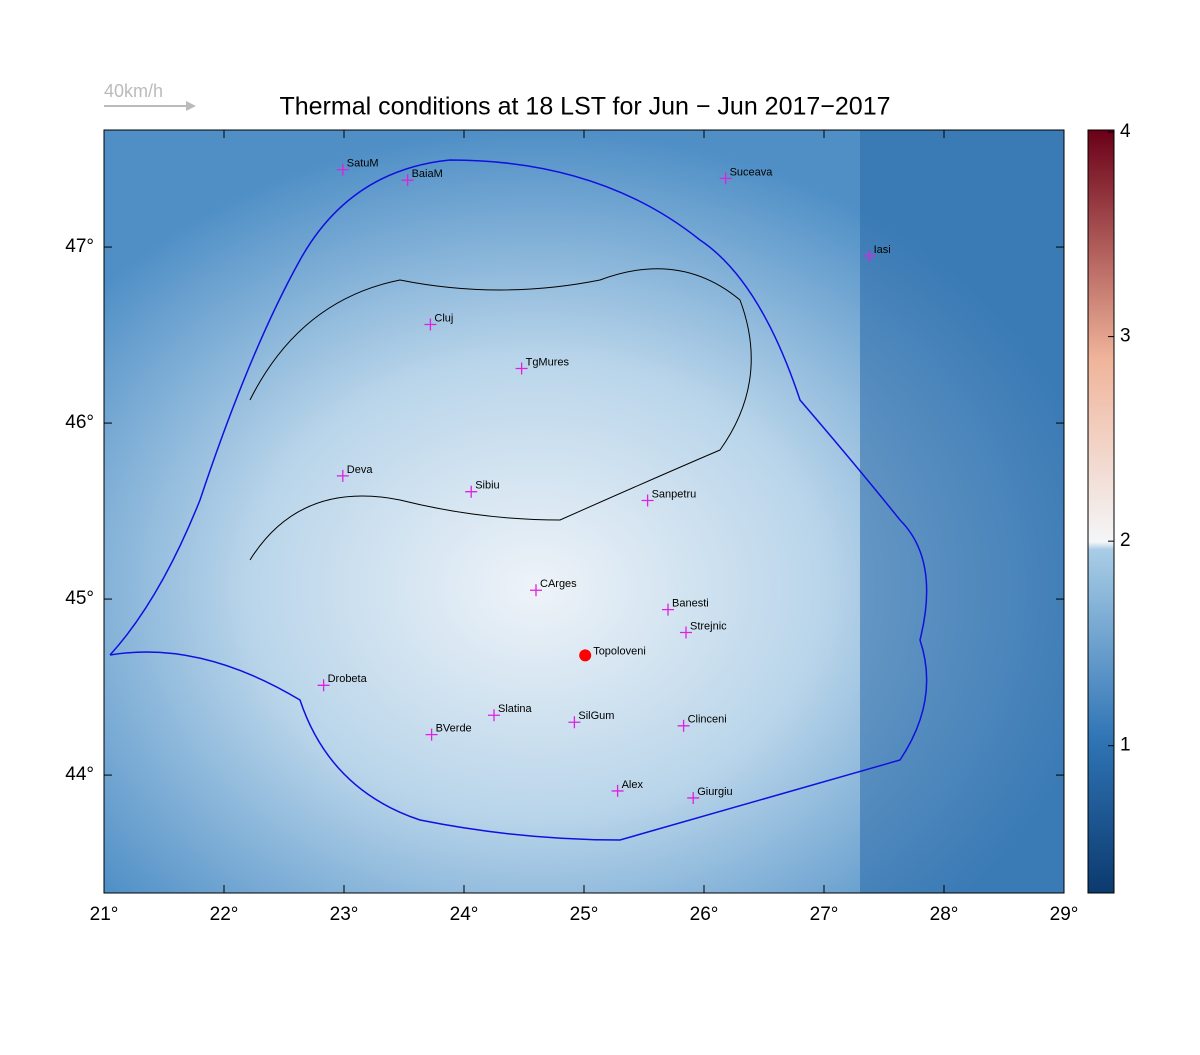 Image resolution: width=1200 pixels, height=1055 pixels. What do you see at coordinates (224, 914) in the screenshot?
I see `x-tick-label: 22°` at bounding box center [224, 914].